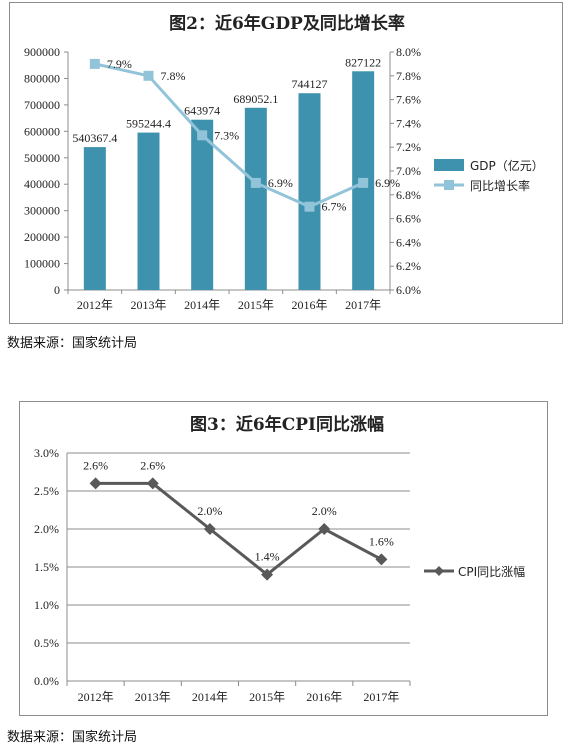  I want to click on left-tick-label: 700000, so click(42, 105).